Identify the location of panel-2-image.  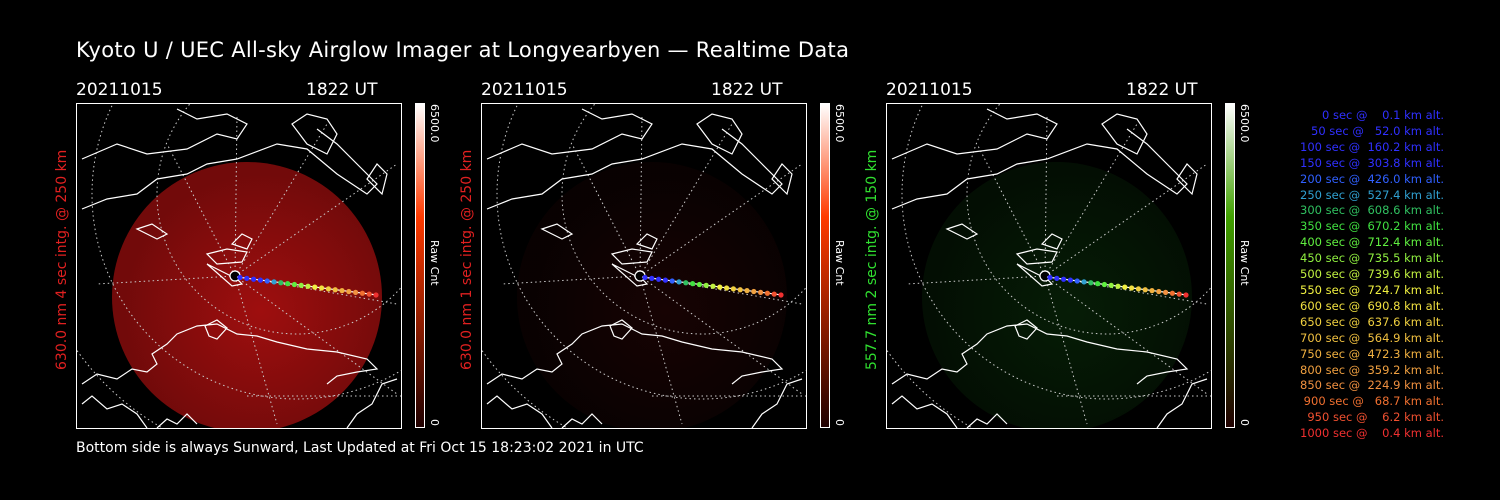
(644, 266).